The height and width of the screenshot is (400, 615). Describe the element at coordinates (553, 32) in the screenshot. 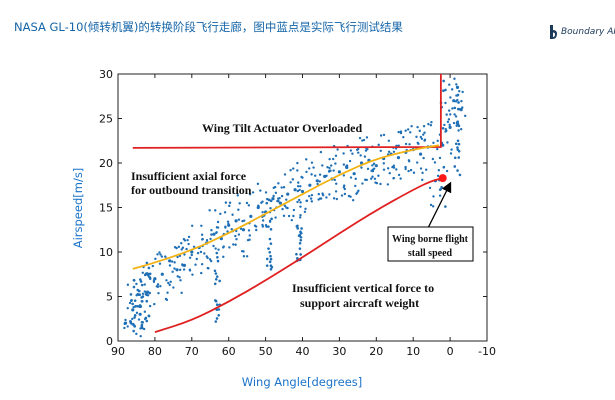

I see `boundary-logo-icon` at that location.